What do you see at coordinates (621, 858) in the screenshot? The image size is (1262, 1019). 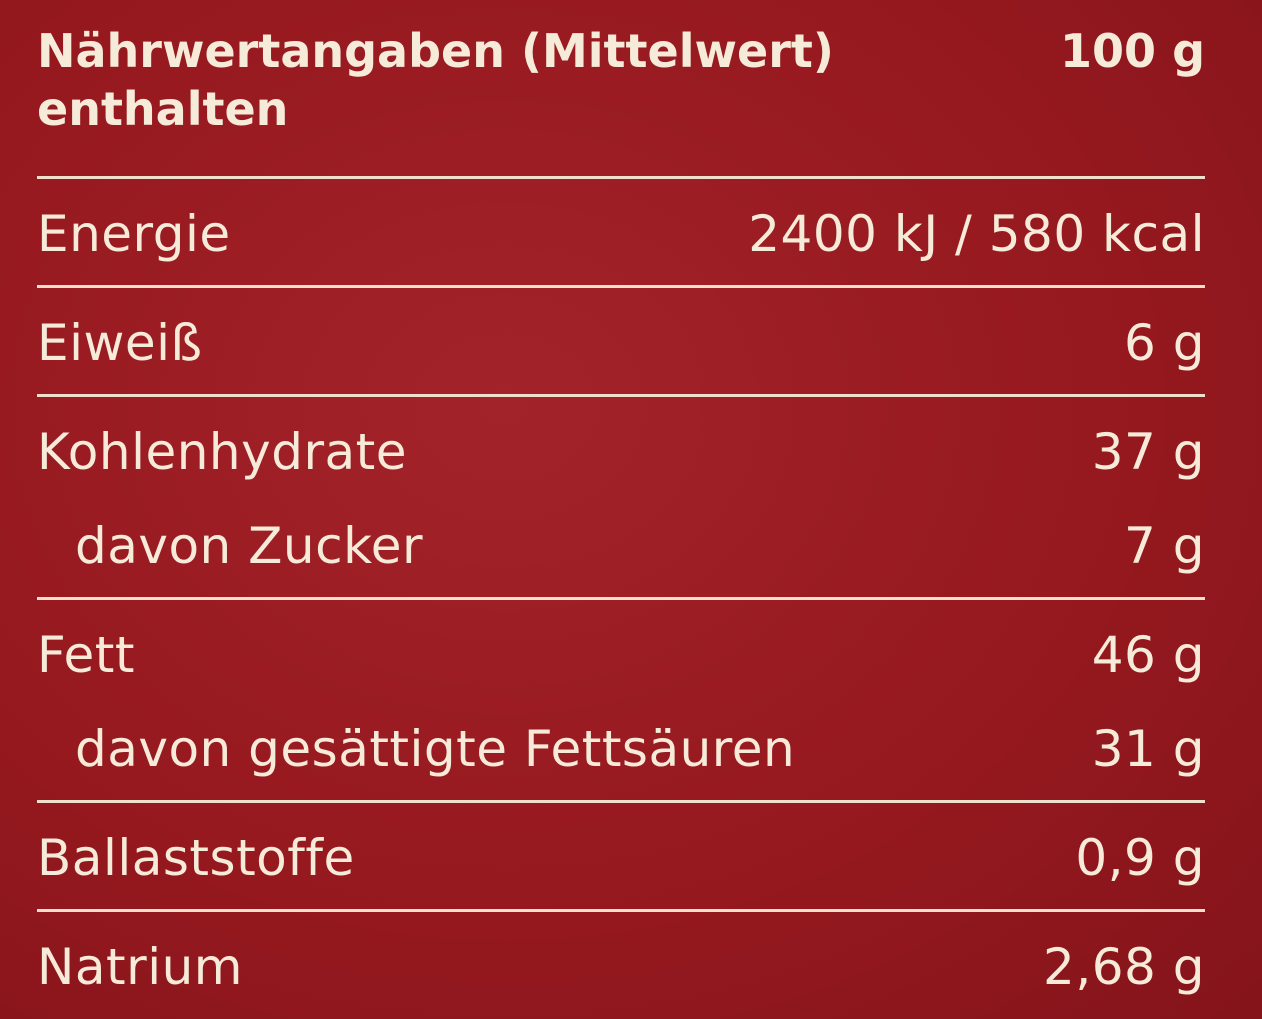 I see `line: Ballaststoffe 0,9 g` at bounding box center [621, 858].